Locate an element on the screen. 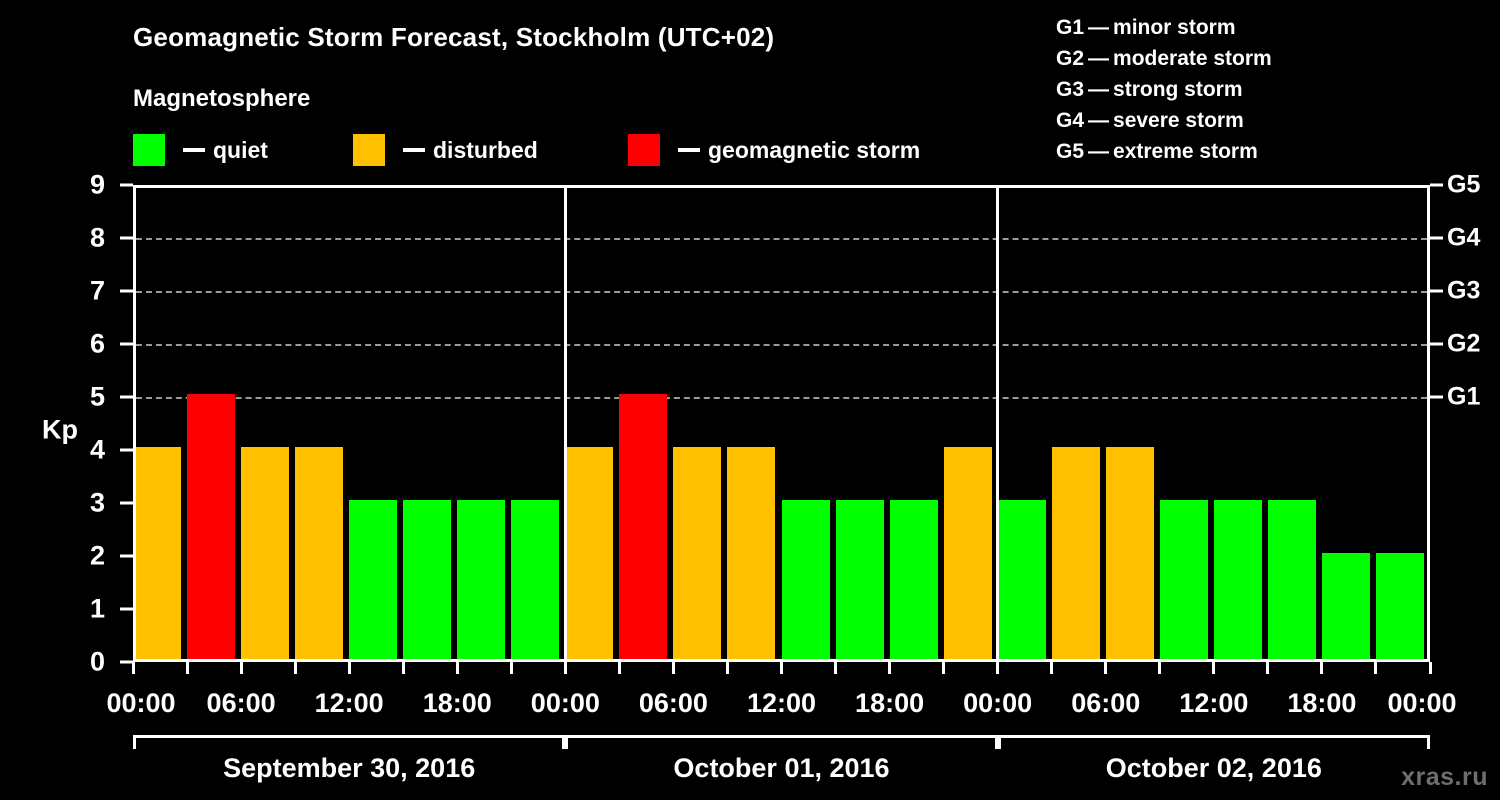  day-label: September 30, 2016 is located at coordinates (349, 768).